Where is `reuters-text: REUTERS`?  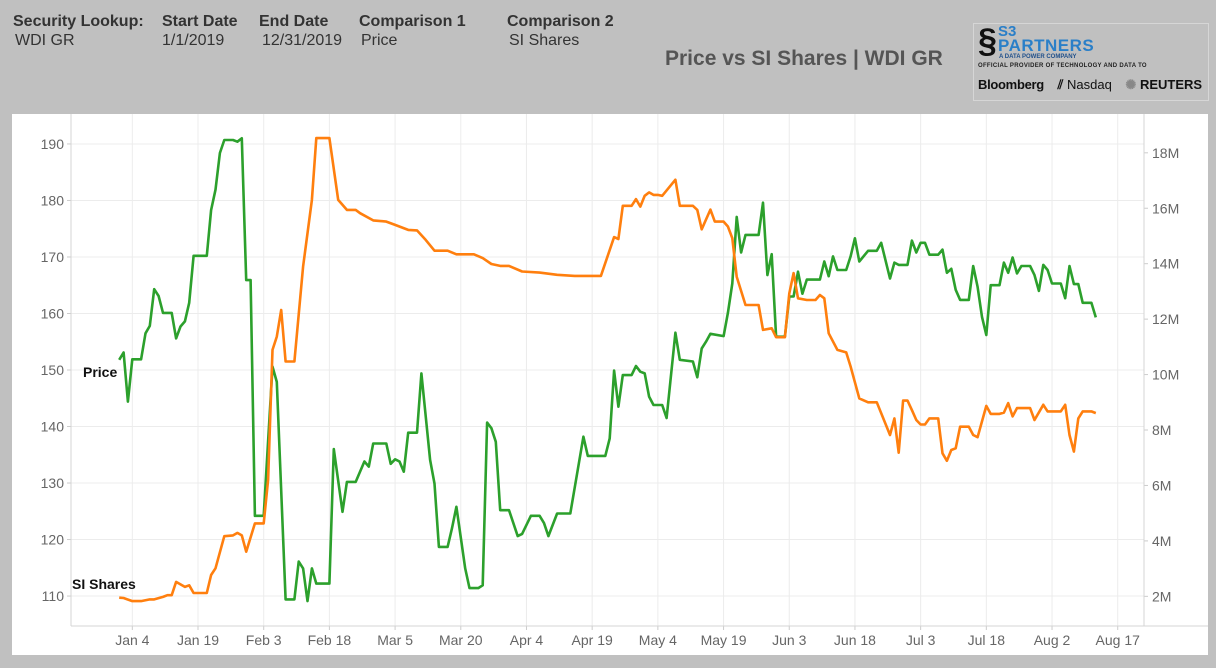
reuters-text: REUTERS is located at coordinates (1171, 84).